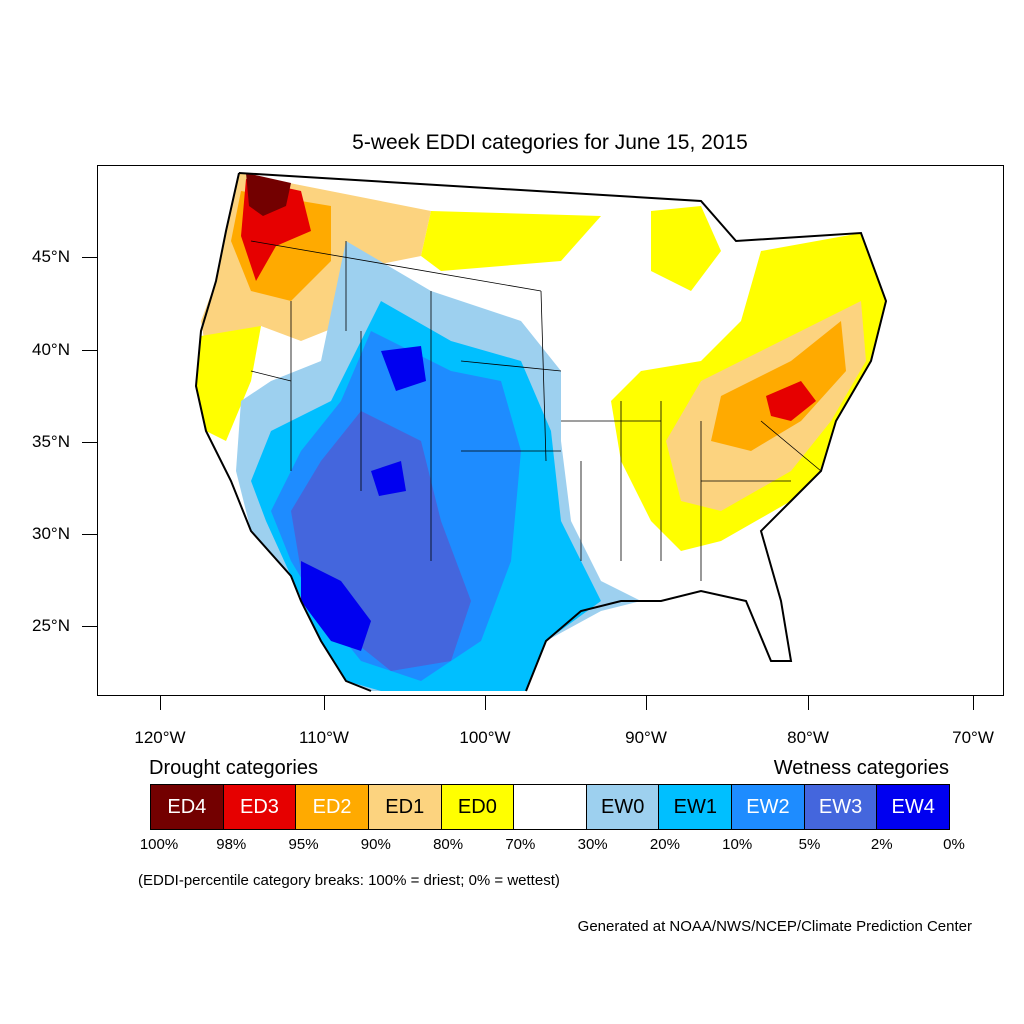 Image resolution: width=1024 pixels, height=1024 pixels. Describe the element at coordinates (405, 807) in the screenshot. I see `legend-swatch-ed1: ED1` at that location.